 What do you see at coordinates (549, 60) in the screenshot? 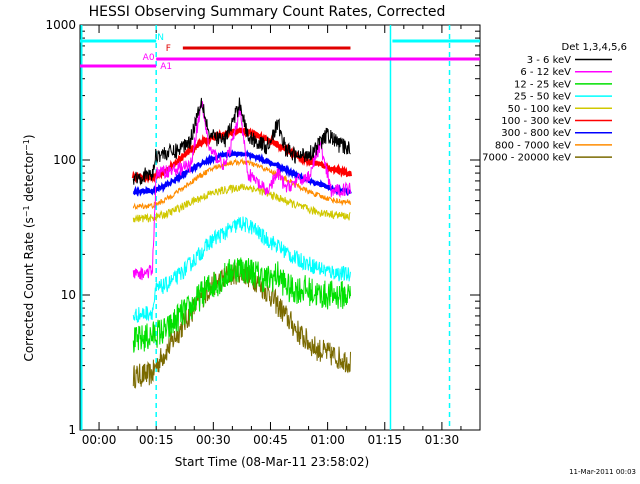
I see `legend-entry-label: 3 - 6 keV` at bounding box center [549, 60].